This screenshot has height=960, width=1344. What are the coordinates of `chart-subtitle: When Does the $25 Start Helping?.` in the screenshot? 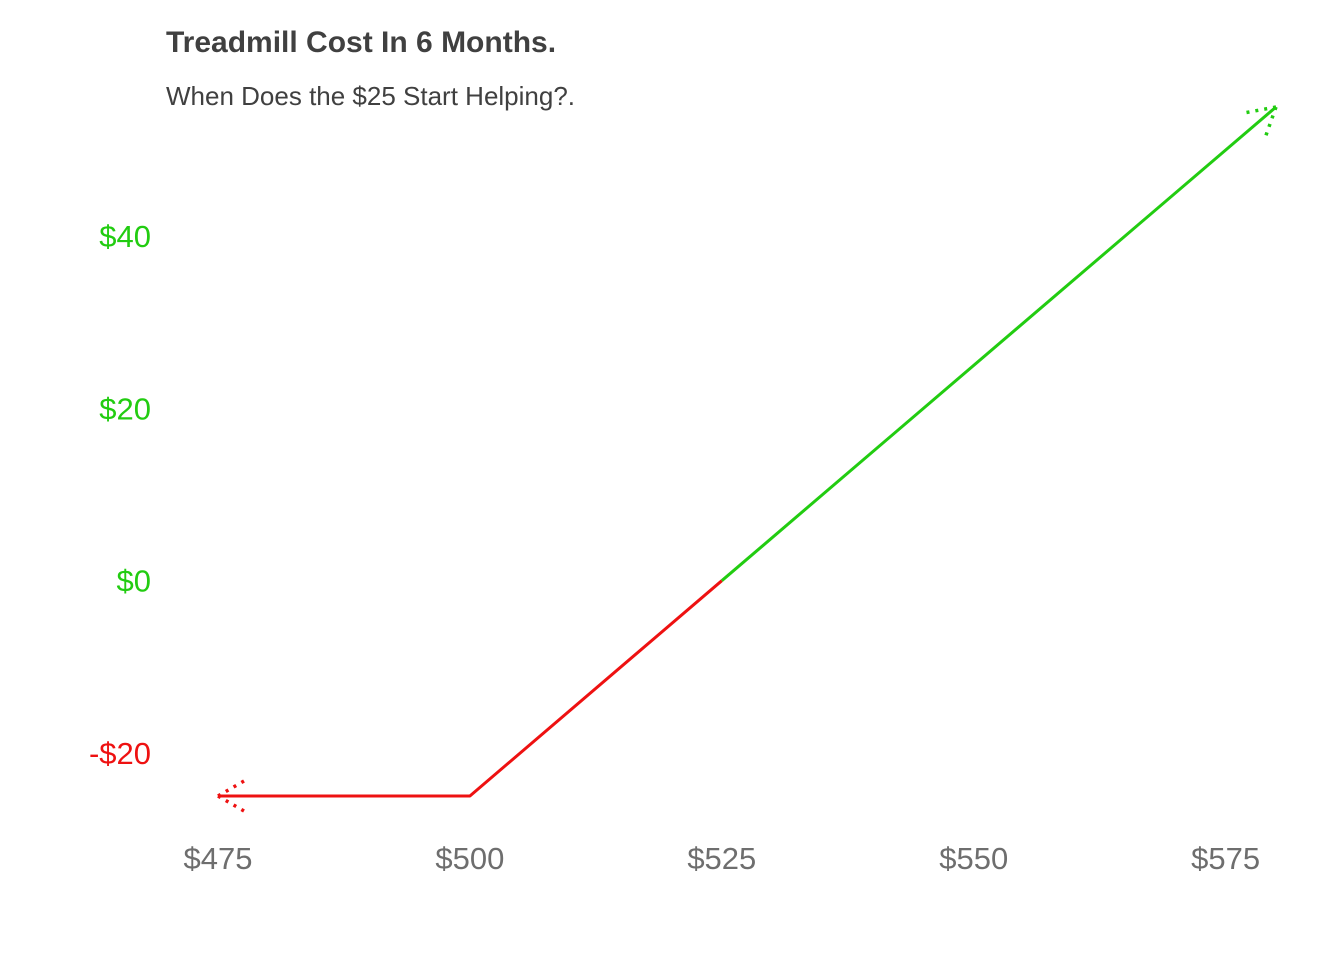 It's located at (371, 96).